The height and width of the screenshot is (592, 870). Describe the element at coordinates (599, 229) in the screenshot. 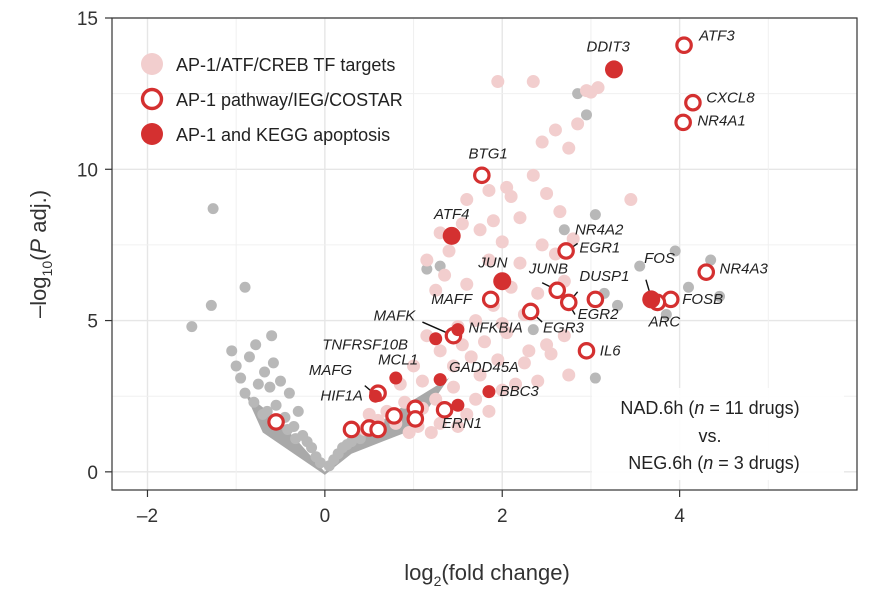

I see `gene-label: NR4A2` at that location.